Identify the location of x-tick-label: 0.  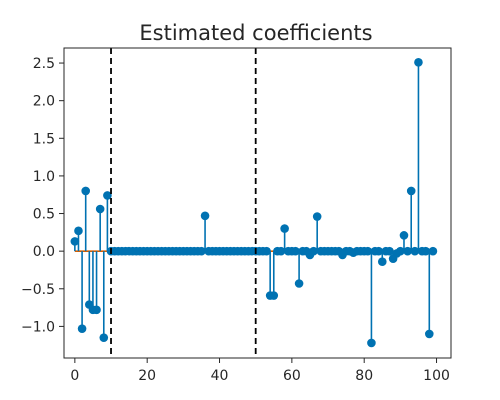
(74, 376).